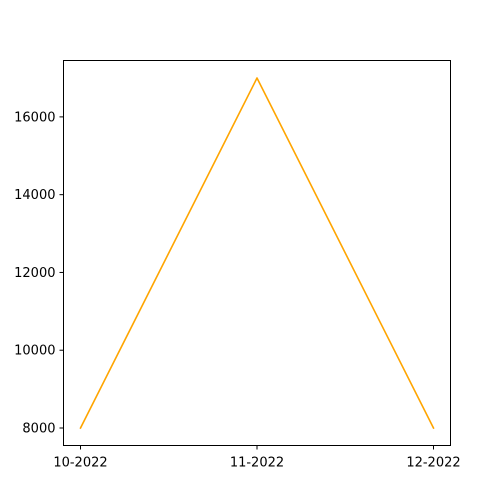 Image resolution: width=500 pixels, height=500 pixels. What do you see at coordinates (80, 463) in the screenshot?
I see `x-tick-label: 10-2022` at bounding box center [80, 463].